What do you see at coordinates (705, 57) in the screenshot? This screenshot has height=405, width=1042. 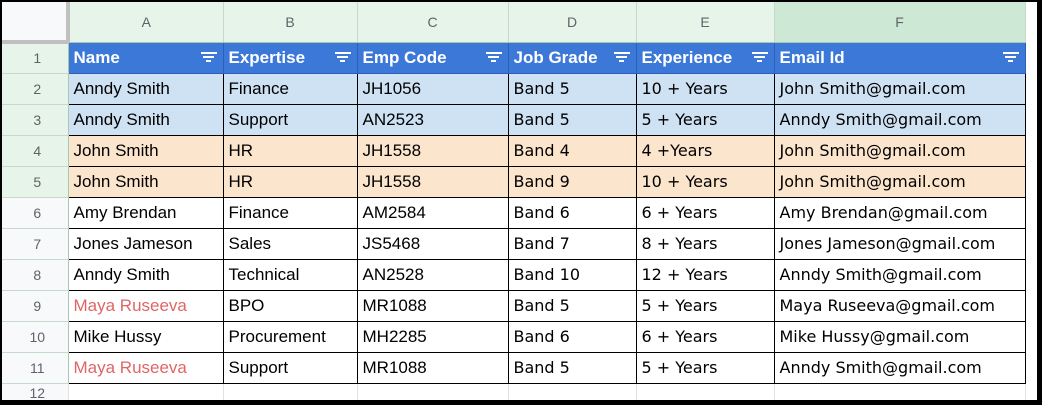 I see `header-cell-experience: Experience` at bounding box center [705, 57].